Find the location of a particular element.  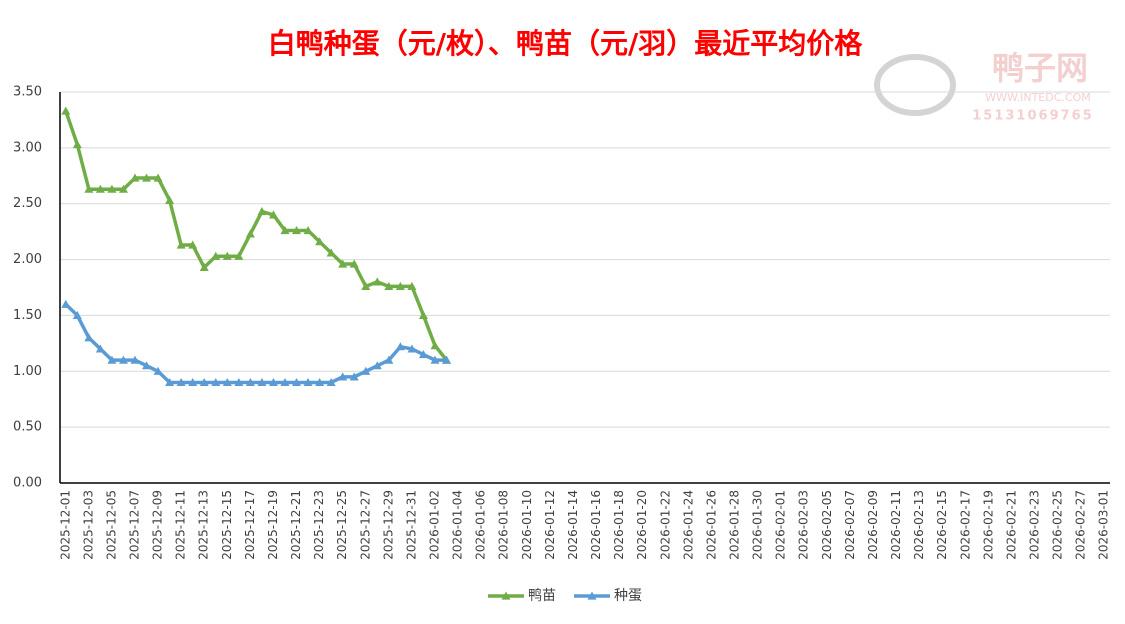

x-tick-label: 2026-02-19 is located at coordinates (988, 525).